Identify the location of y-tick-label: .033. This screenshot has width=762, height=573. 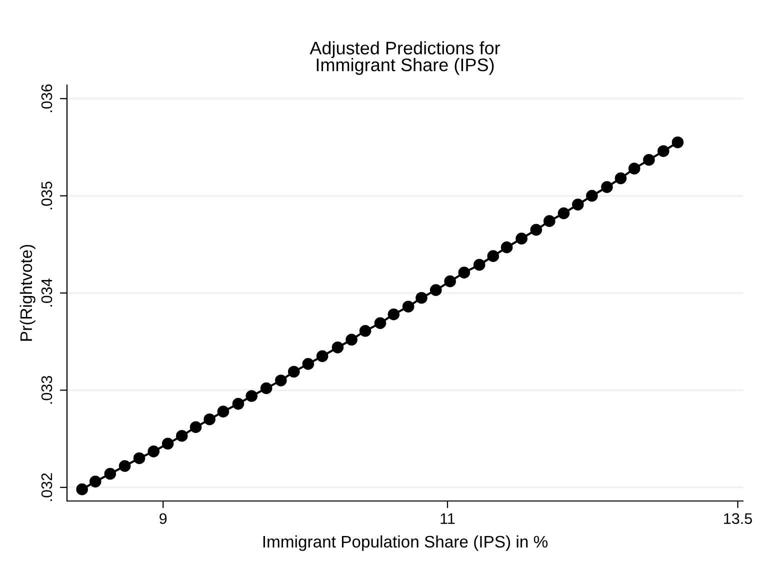
(46, 390).